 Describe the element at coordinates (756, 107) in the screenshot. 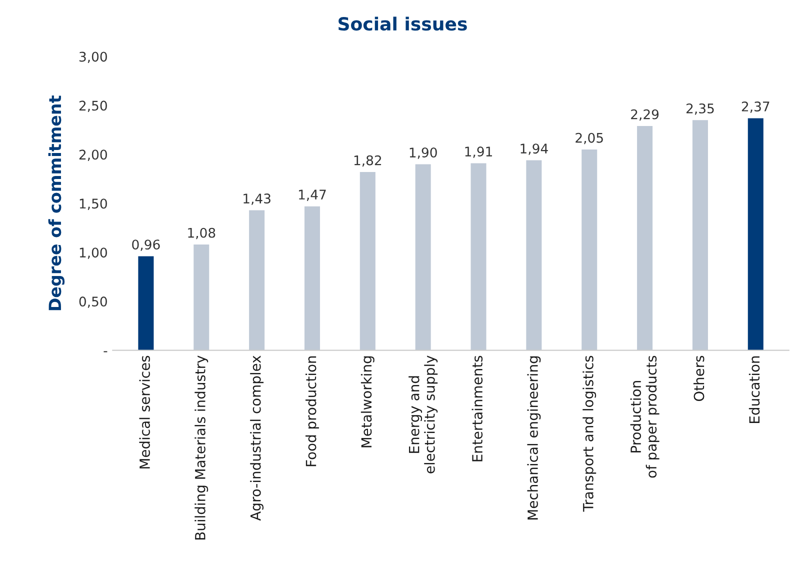

I see `data-label: 2,37` at that location.